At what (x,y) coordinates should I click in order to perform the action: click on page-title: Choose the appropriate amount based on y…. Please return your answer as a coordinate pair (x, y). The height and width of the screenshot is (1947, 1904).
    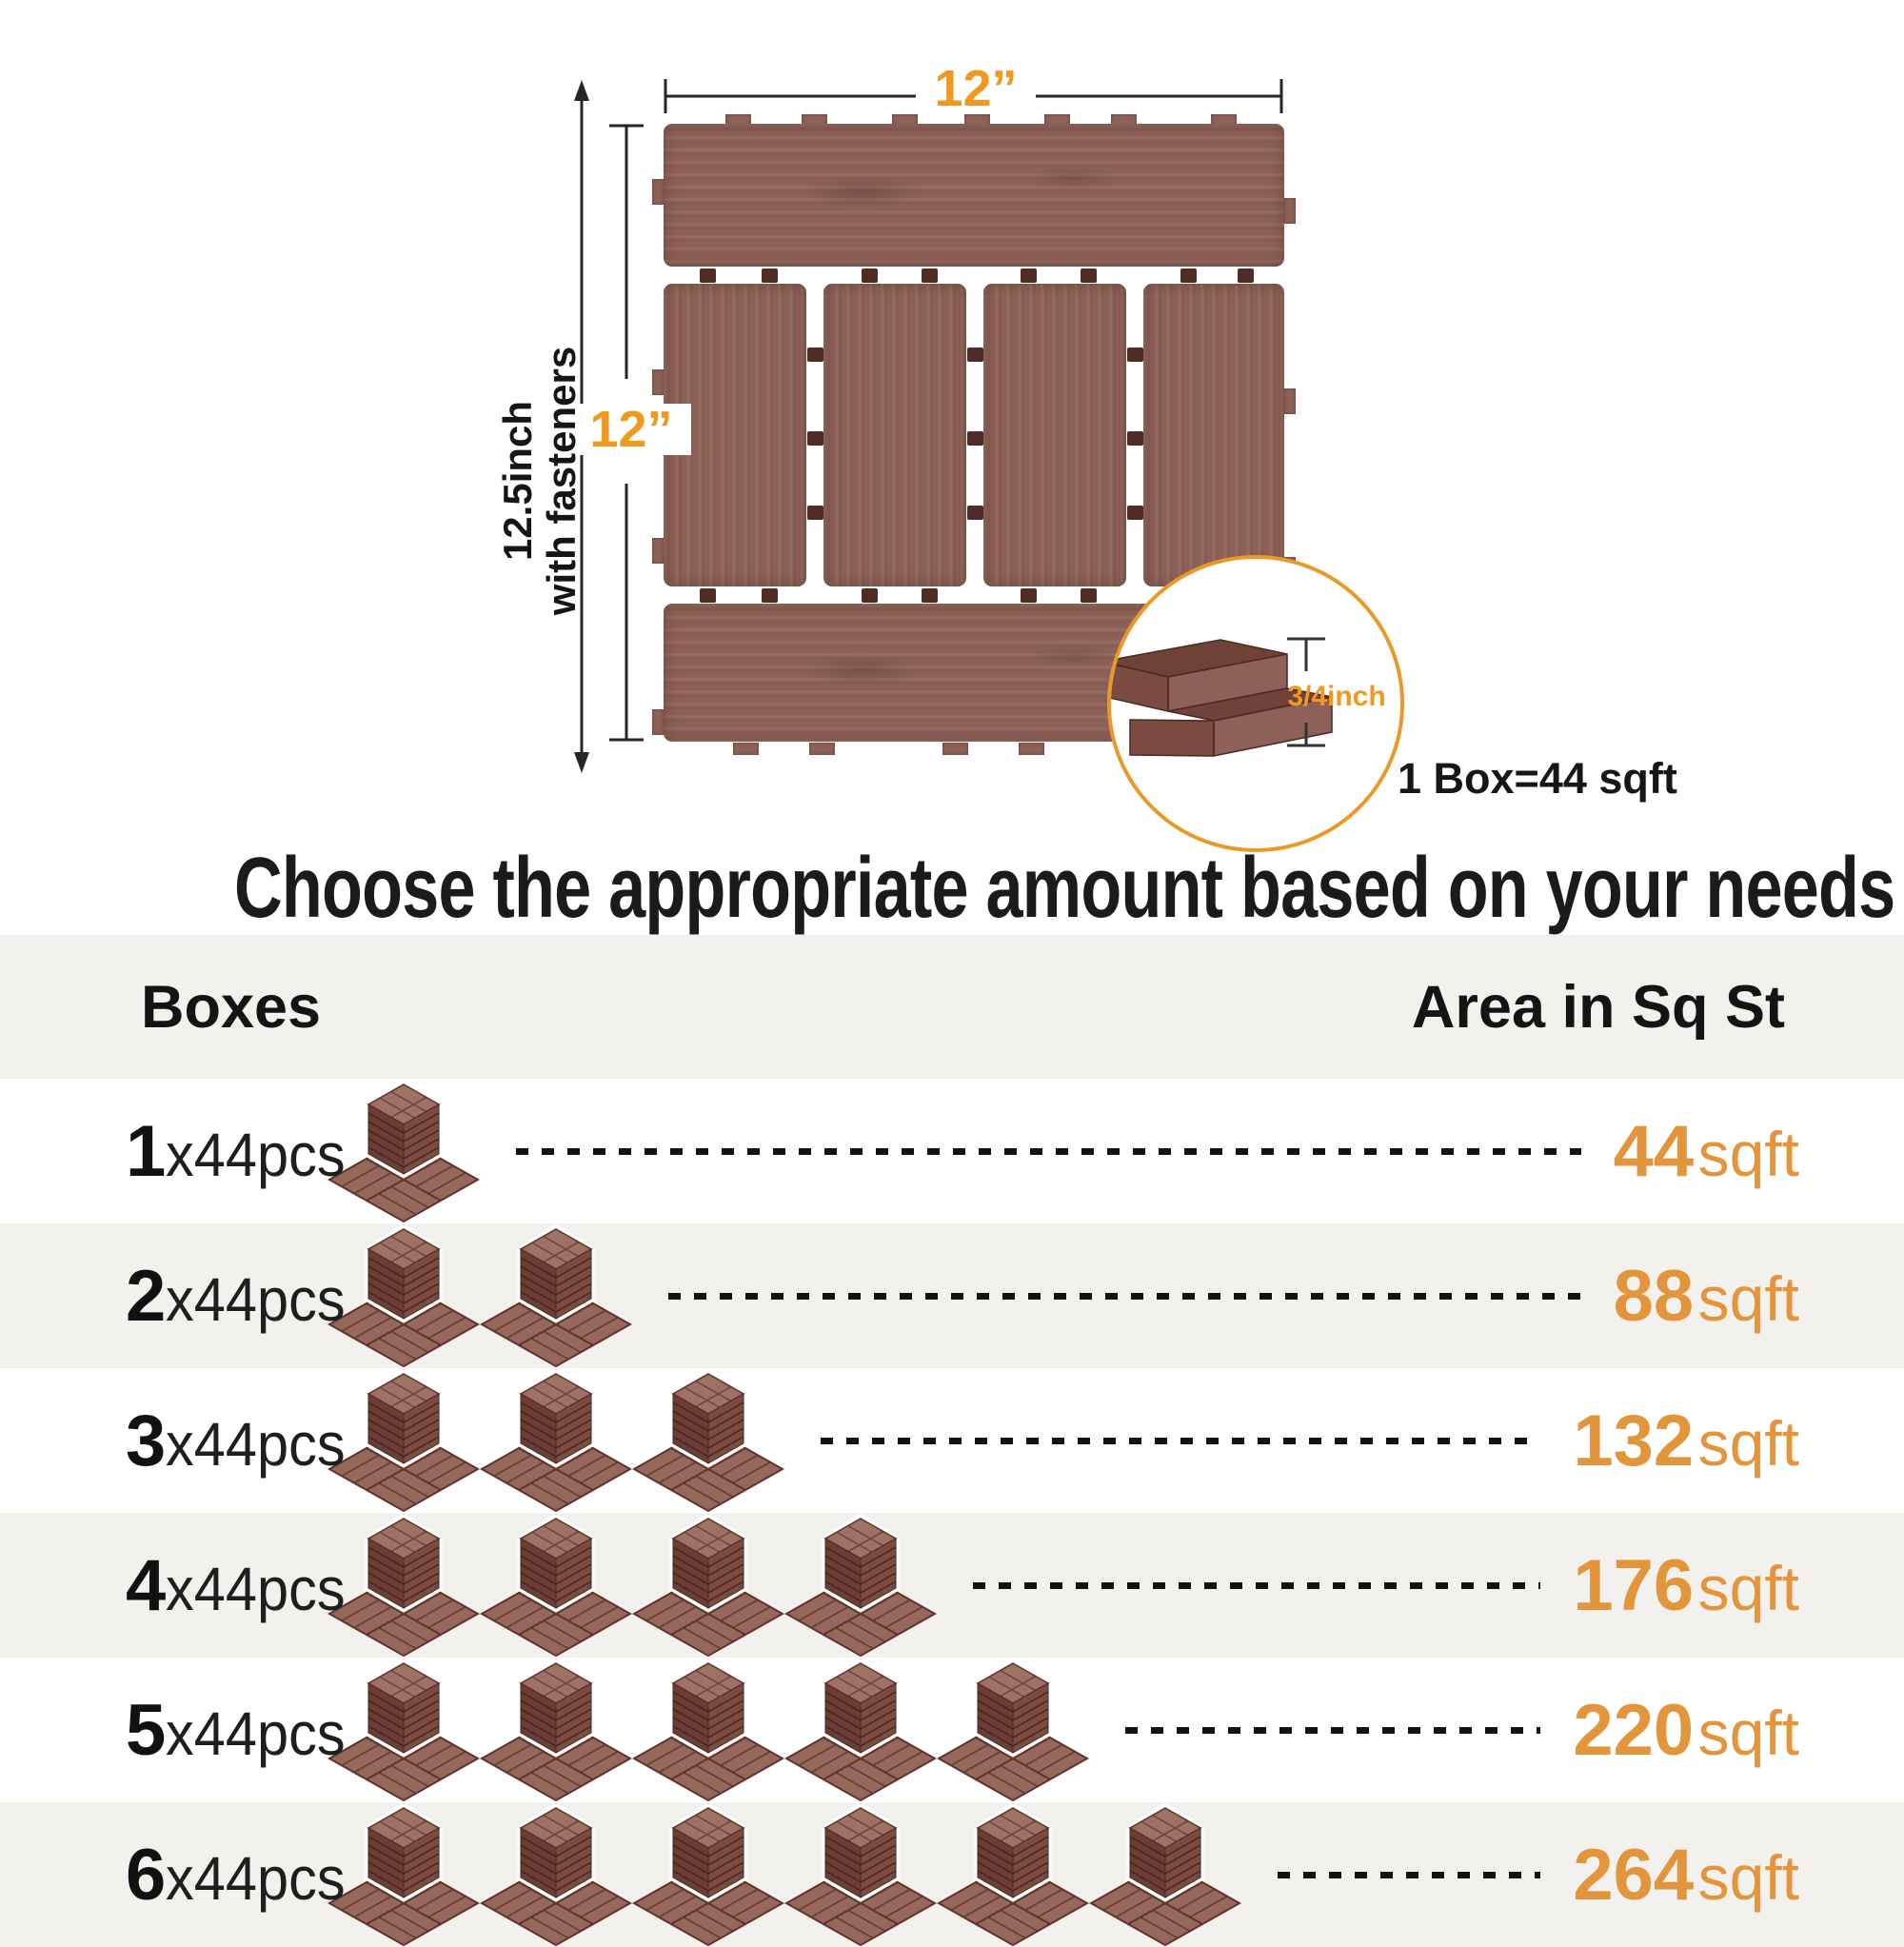
    Looking at the image, I should click on (952, 889).